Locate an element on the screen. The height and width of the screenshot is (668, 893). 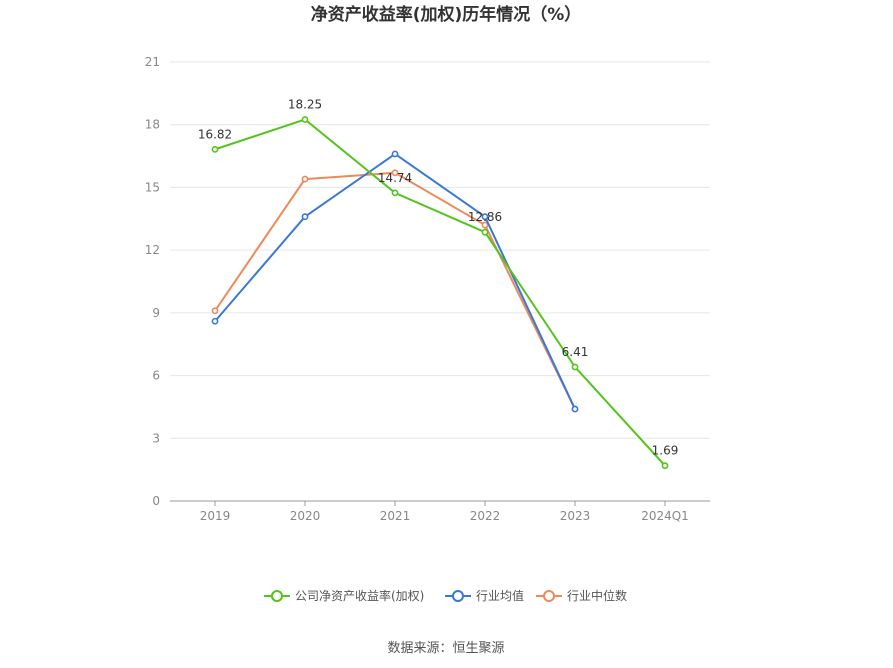
data-label: 12.86 is located at coordinates (485, 217).